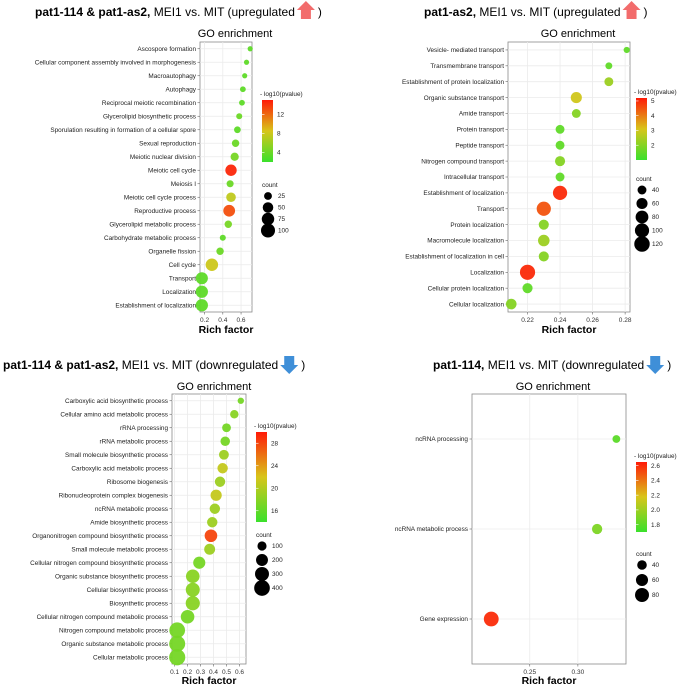  Describe the element at coordinates (444, 619) in the screenshot. I see `term-label: Gene expression` at that location.